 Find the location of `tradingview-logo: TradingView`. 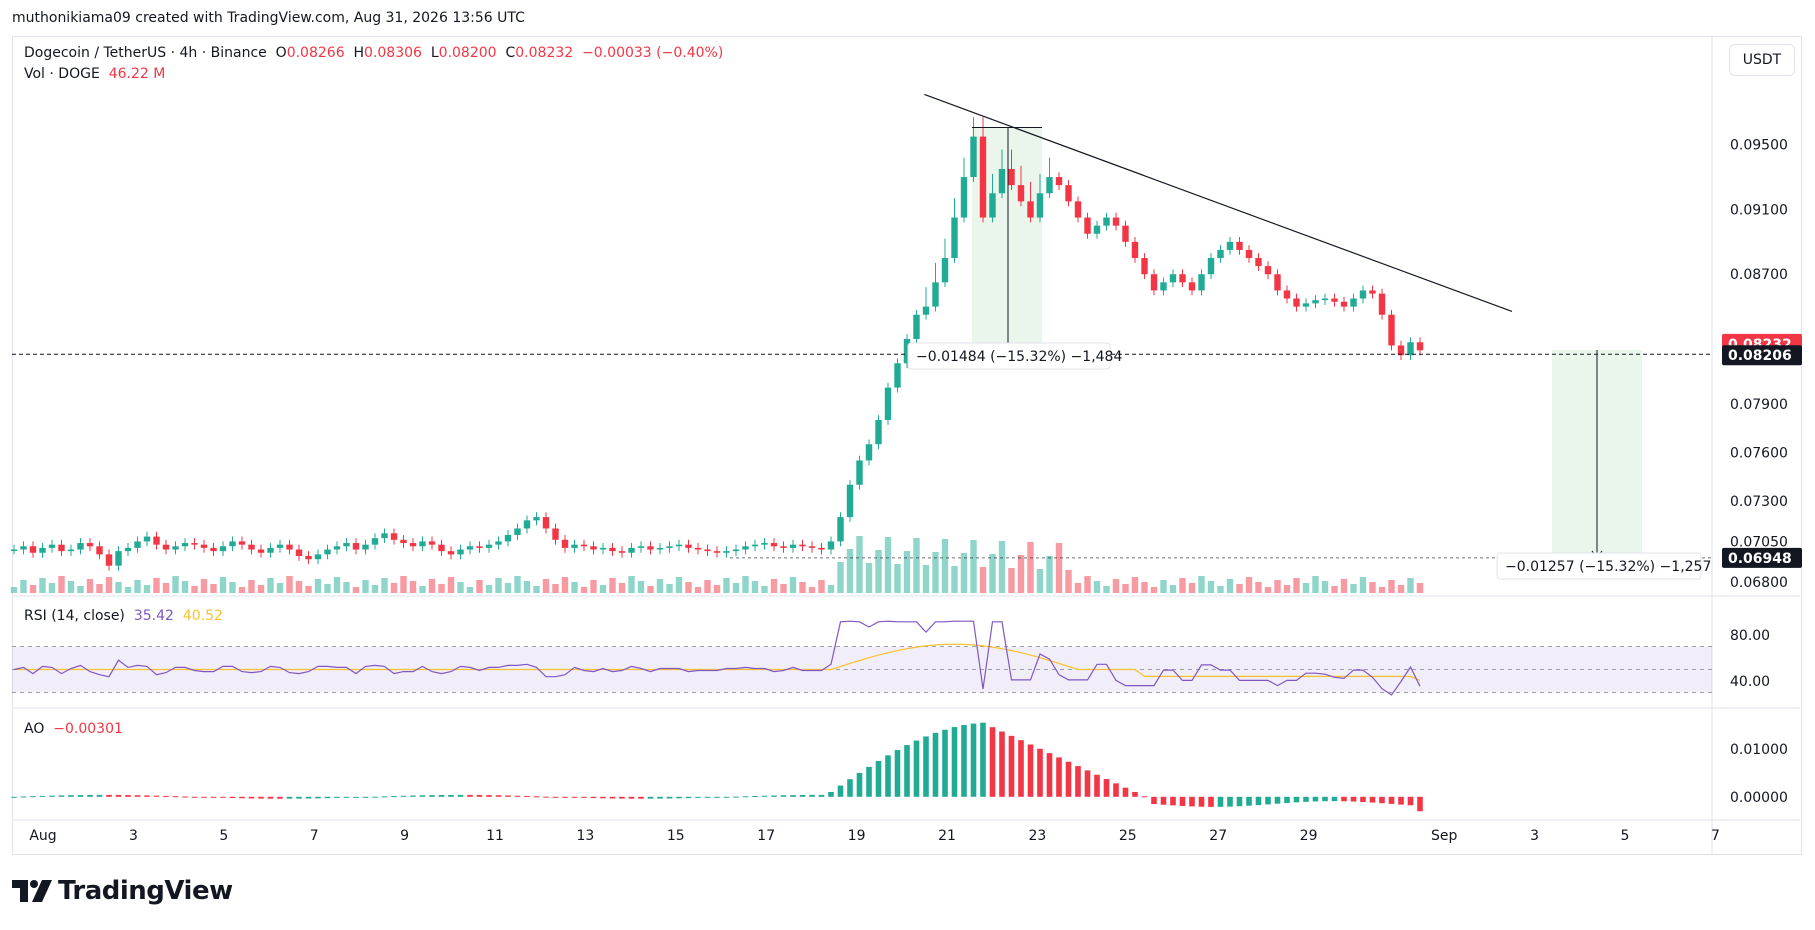

tradingview-logo: TradingView is located at coordinates (122, 891).